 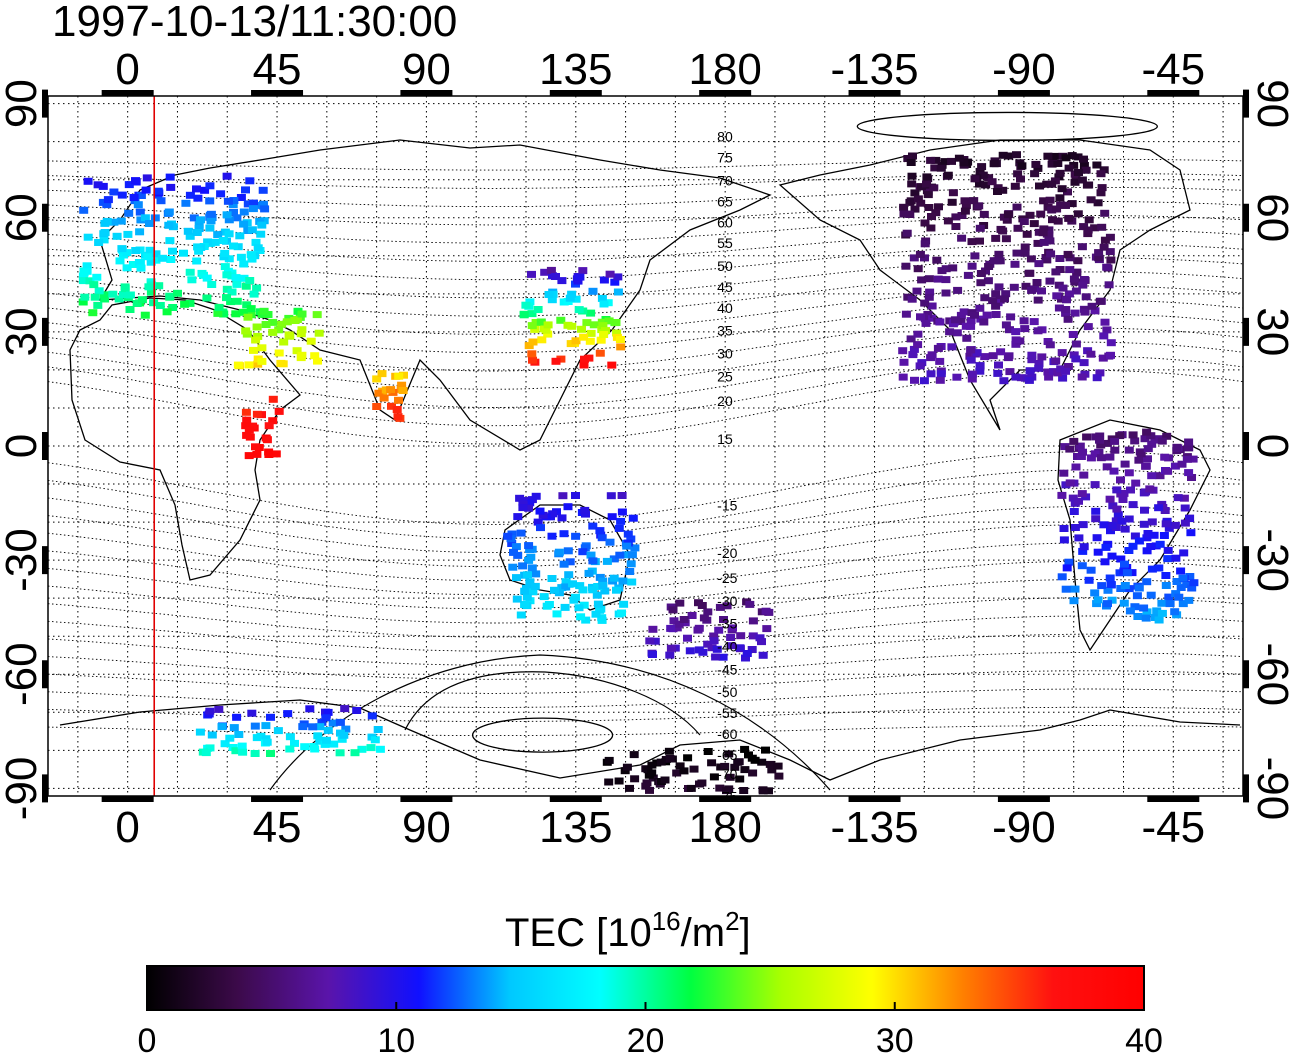 What do you see at coordinates (724, 827) in the screenshot?
I see `x-tick-label-bottom: 180` at bounding box center [724, 827].